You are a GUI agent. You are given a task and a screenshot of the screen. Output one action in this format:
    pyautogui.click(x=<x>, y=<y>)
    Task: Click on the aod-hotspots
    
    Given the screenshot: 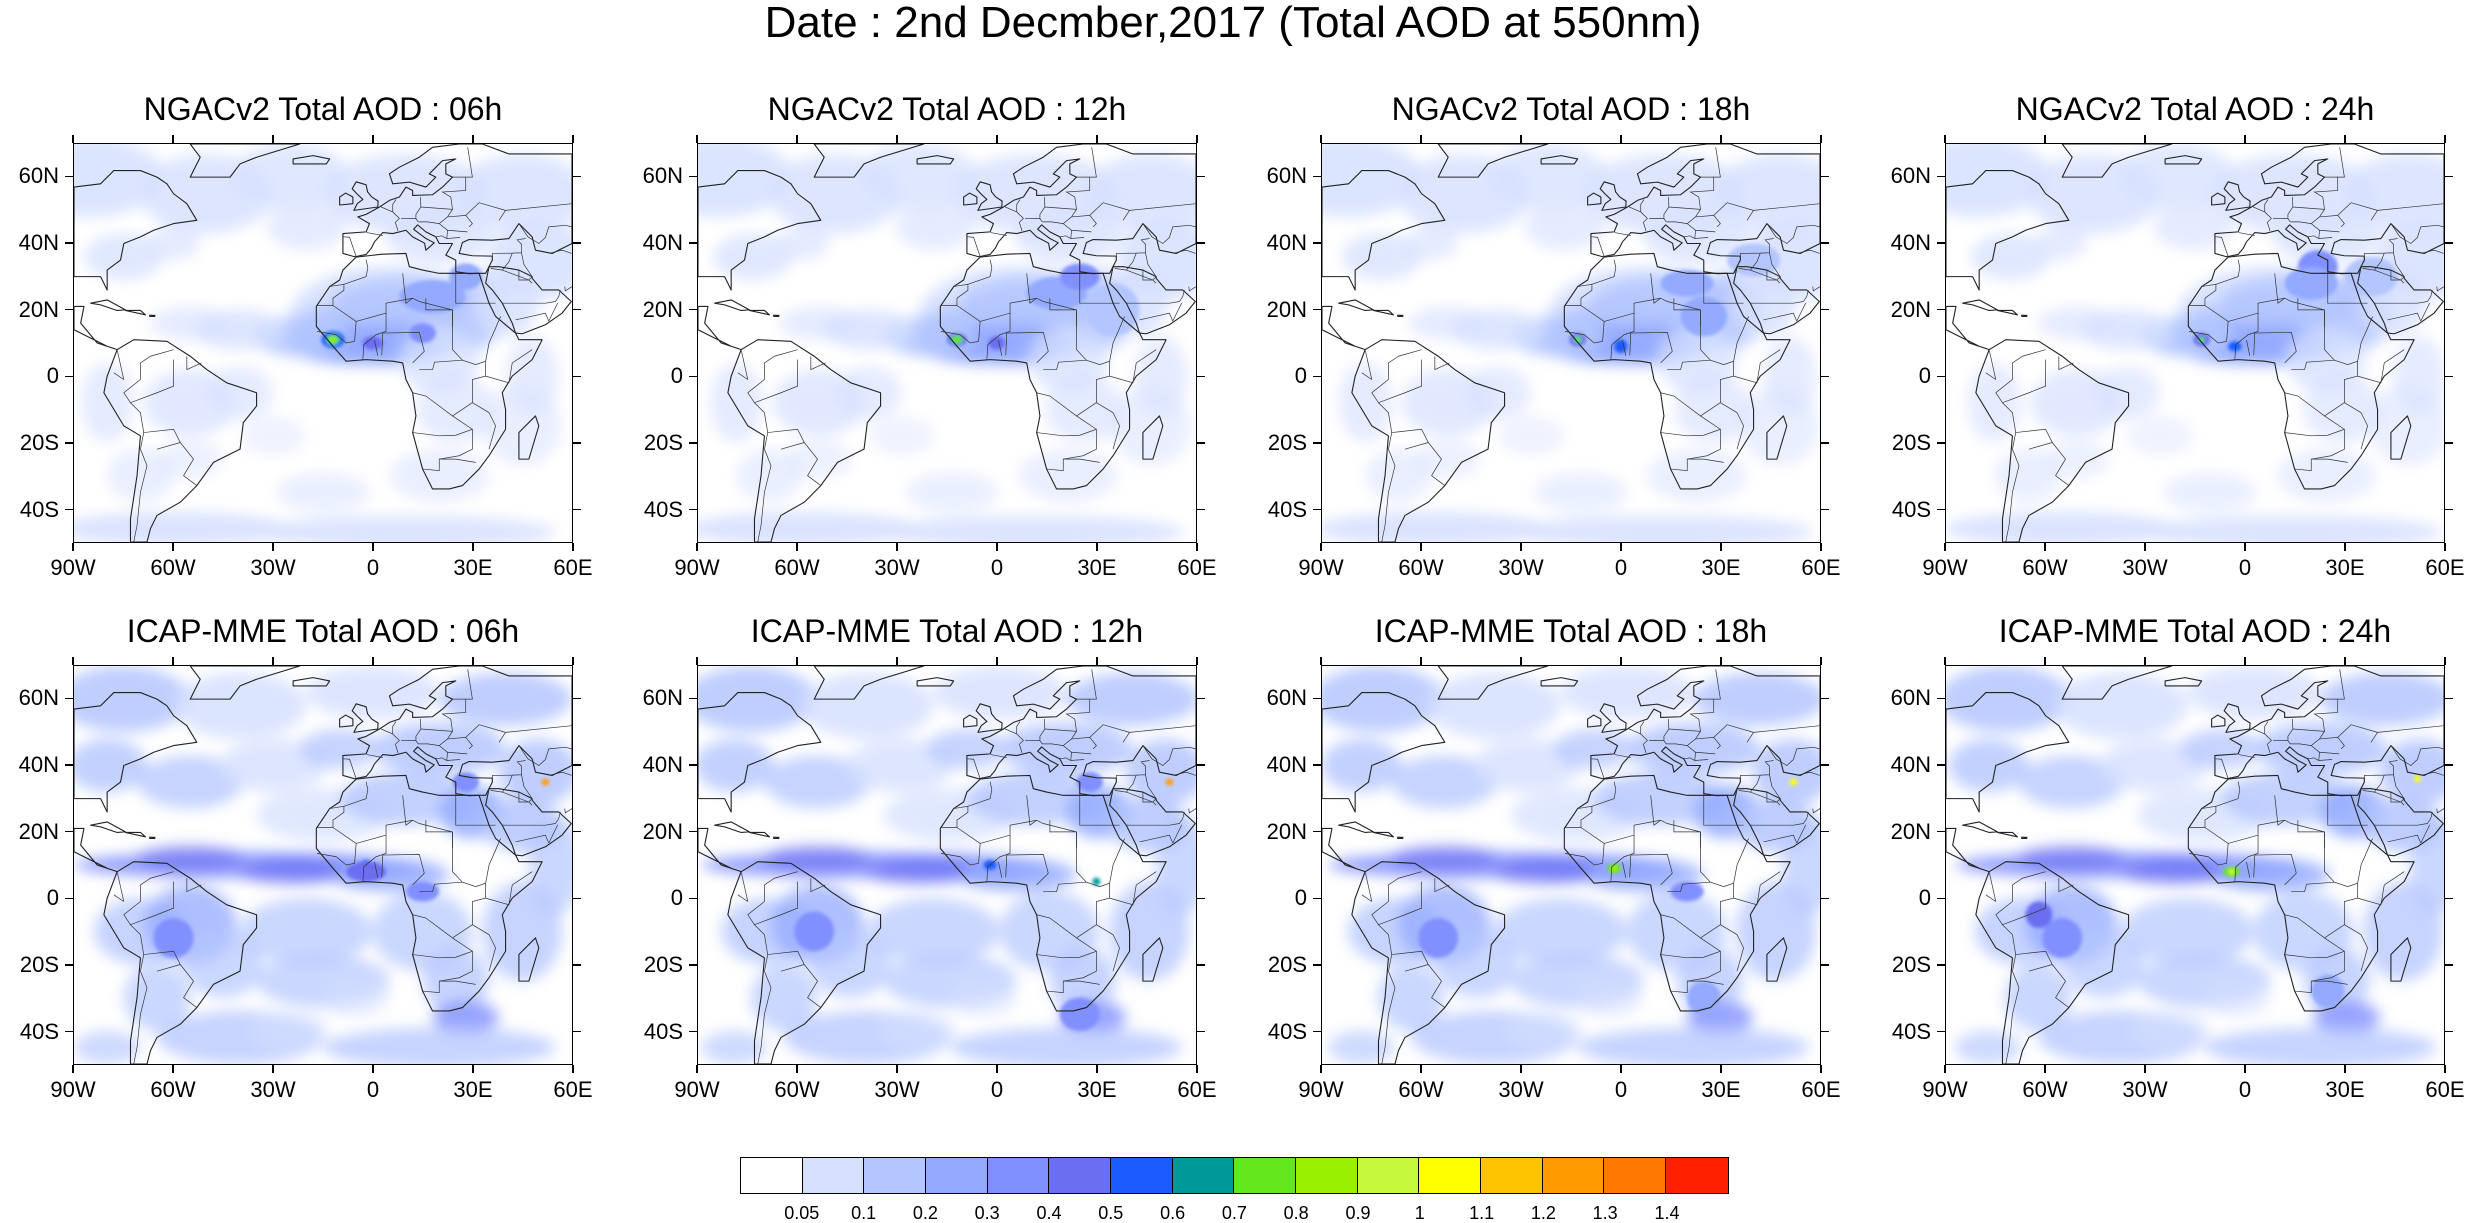 What is the action you would take?
    pyautogui.click(x=1608, y=896)
    